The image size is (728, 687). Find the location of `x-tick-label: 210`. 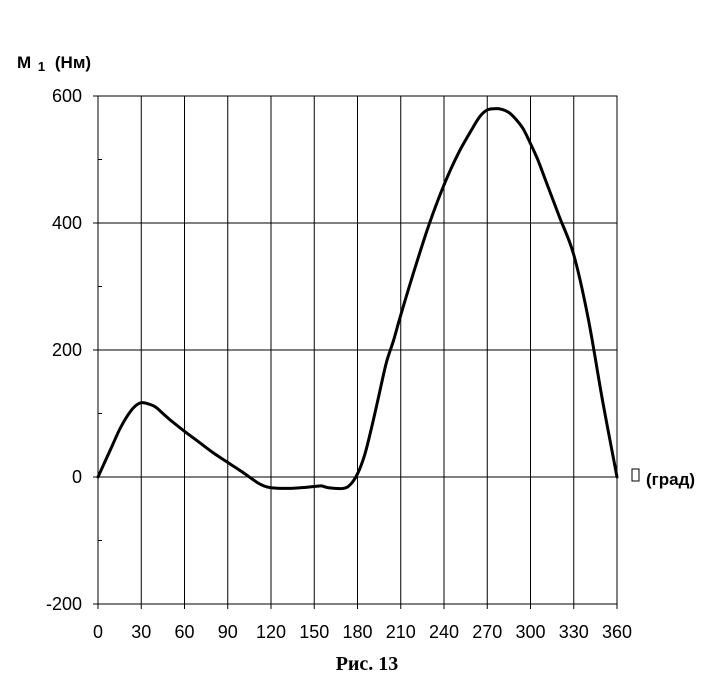

x-tick-label: 210 is located at coordinates (401, 632).